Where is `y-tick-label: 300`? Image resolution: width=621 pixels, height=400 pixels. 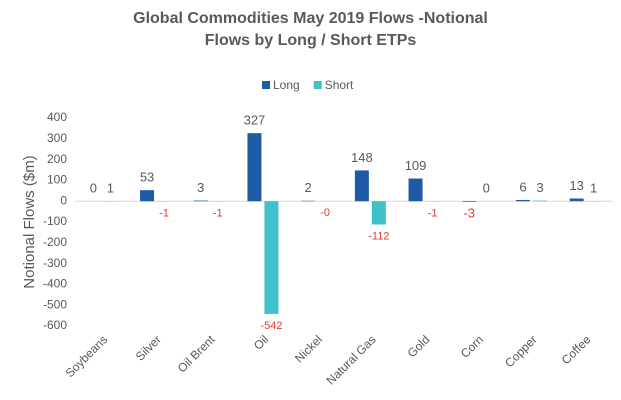
y-tick-label: 300 is located at coordinates (57, 138).